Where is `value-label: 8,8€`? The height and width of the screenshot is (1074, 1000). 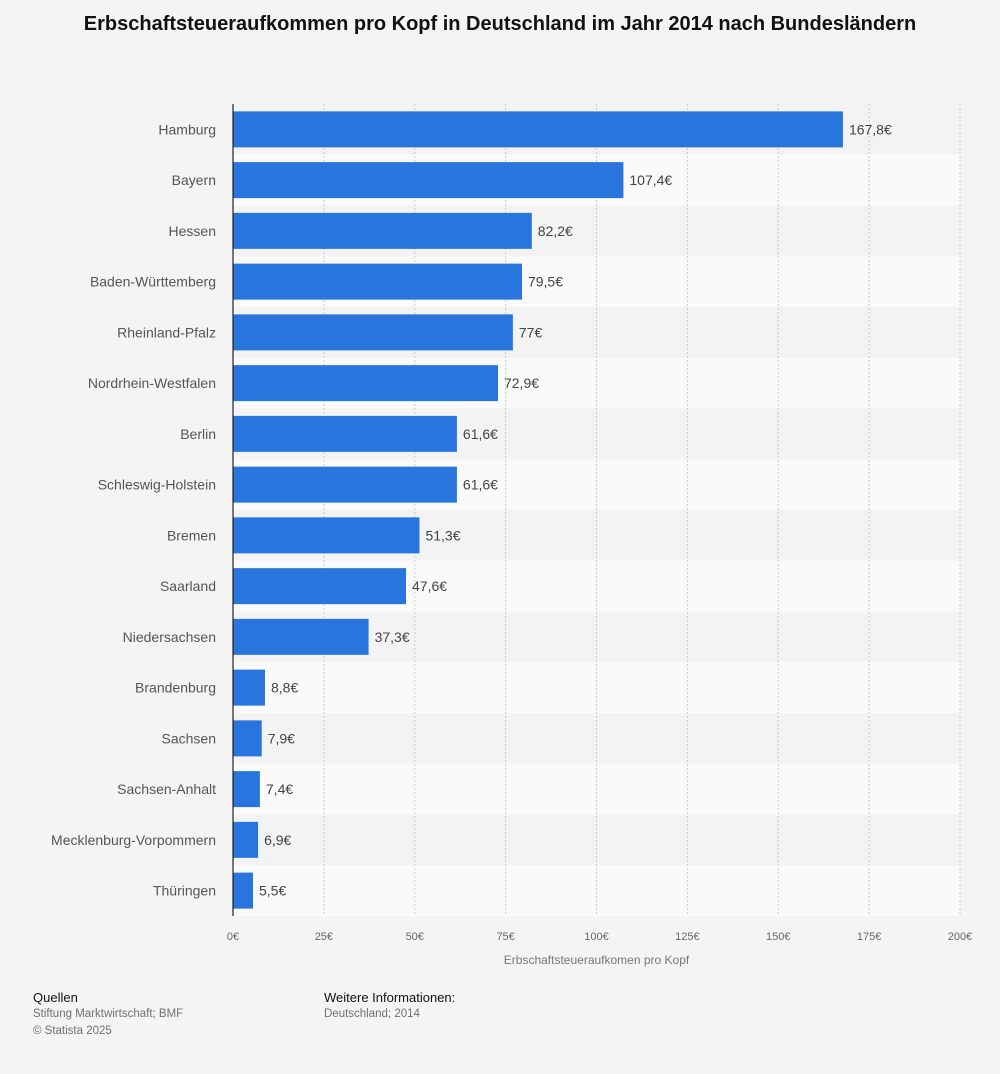
value-label: 8,8€ is located at coordinates (284, 688).